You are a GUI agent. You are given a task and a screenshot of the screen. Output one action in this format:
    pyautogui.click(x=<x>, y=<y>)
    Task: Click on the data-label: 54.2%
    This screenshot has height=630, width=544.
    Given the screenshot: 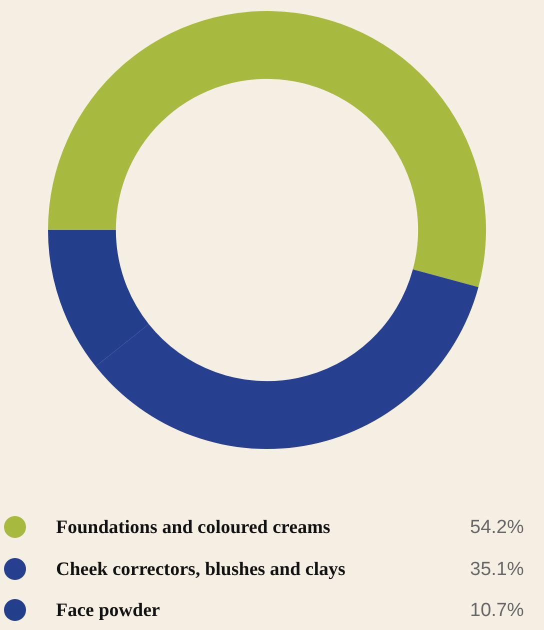 What is the action you would take?
    pyautogui.click(x=497, y=527)
    